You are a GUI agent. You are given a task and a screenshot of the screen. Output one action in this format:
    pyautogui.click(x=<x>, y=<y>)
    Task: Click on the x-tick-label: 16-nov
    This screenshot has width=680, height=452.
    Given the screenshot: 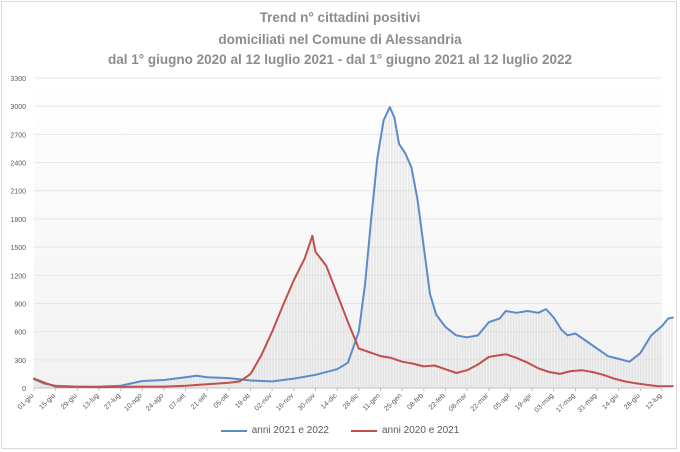 What is the action you would take?
    pyautogui.click(x=285, y=402)
    